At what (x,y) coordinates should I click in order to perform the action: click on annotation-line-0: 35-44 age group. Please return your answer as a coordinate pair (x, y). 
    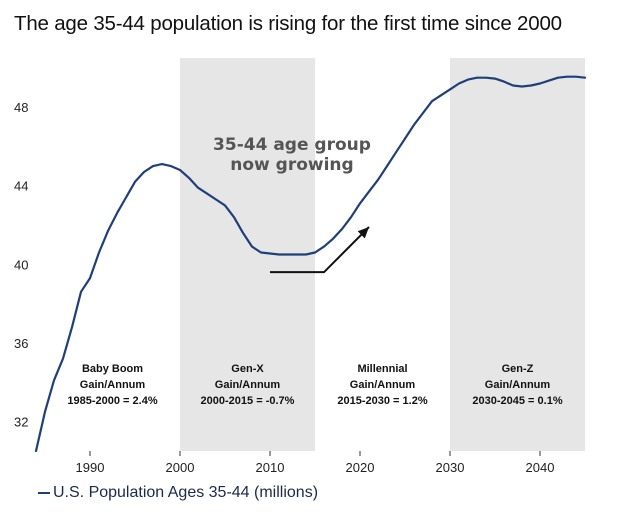
    Looking at the image, I should click on (292, 145).